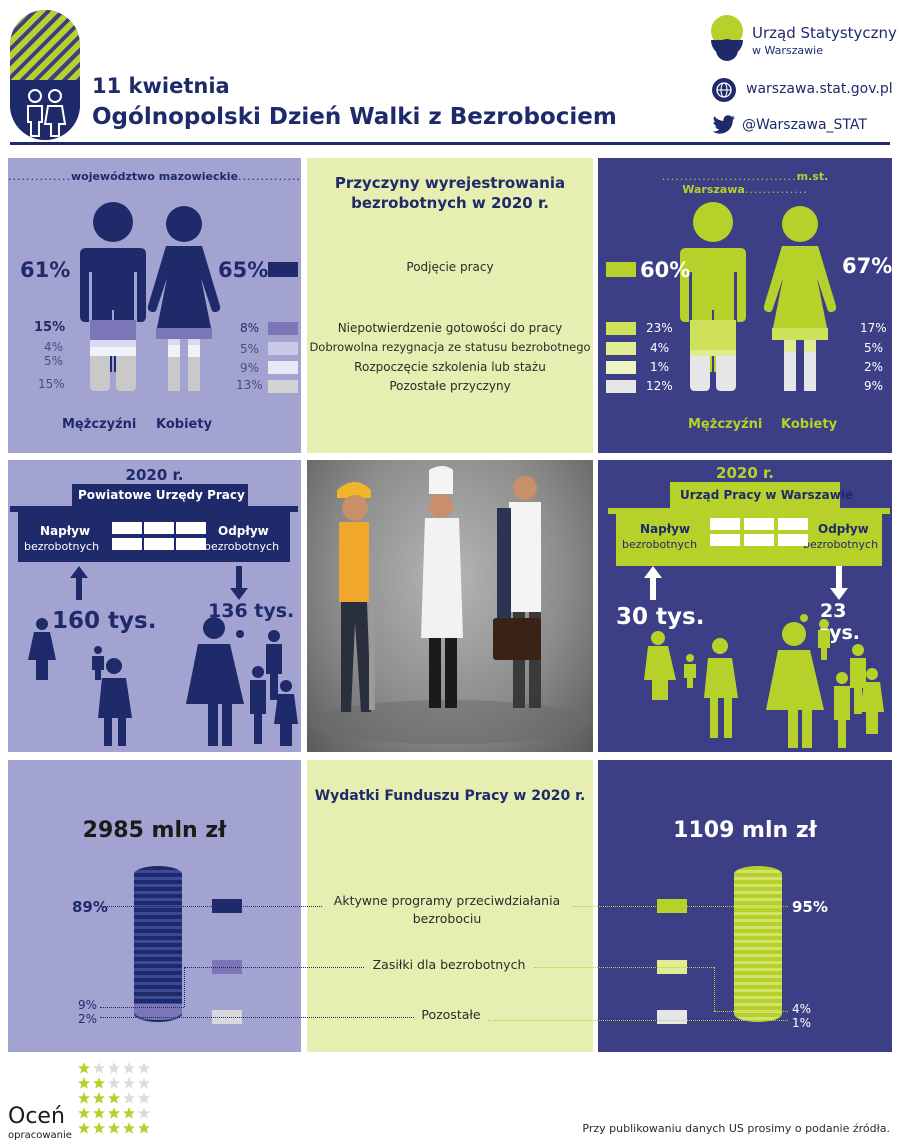 Image resolution: width=900 pixels, height=1145 pixels. I want to click on waw-men-2: 4%, so click(660, 348).